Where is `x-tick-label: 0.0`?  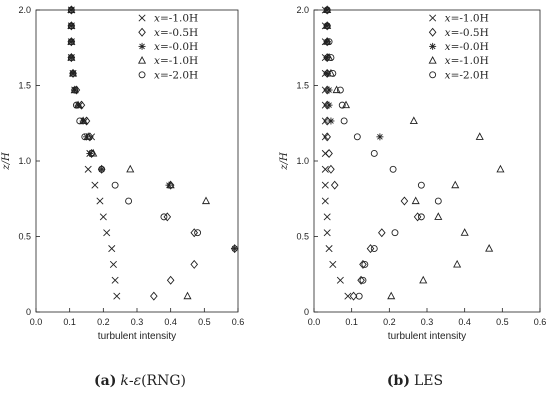 x-tick-label: 0.0 is located at coordinates (314, 322).